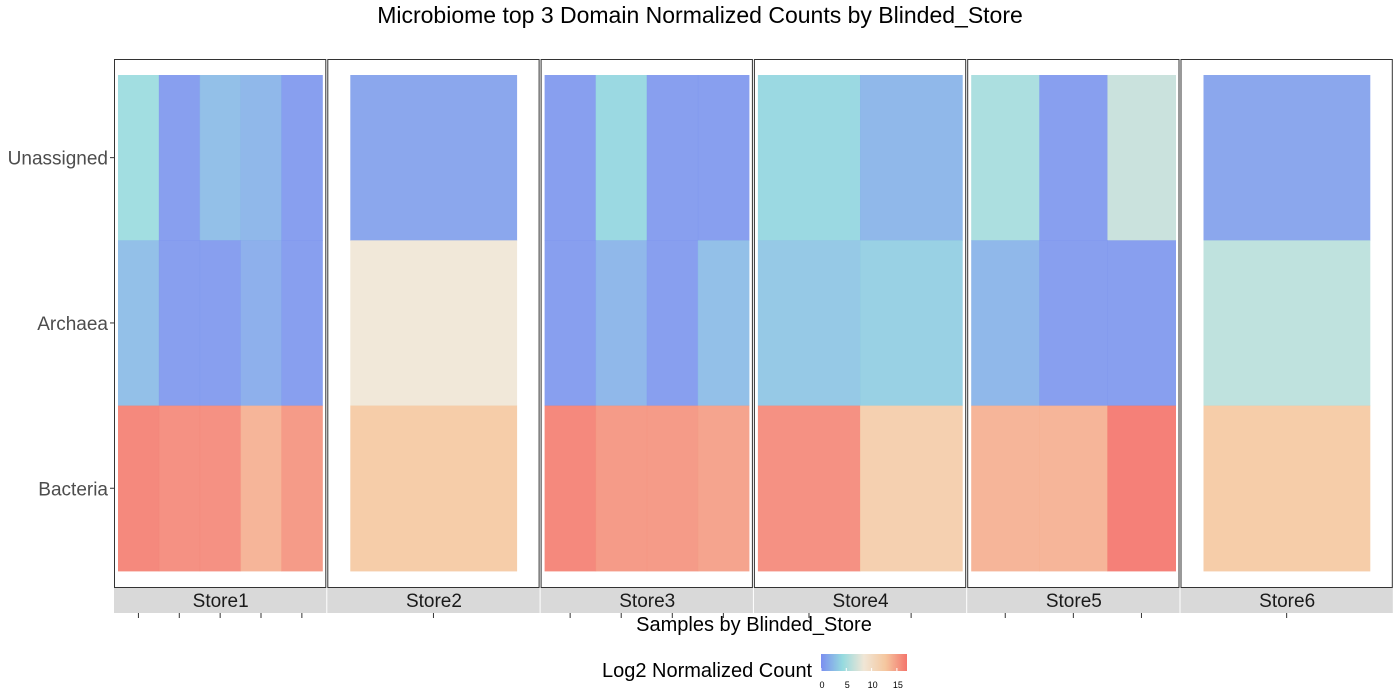  I want to click on facet-strip-label: Store5, so click(1074, 601).